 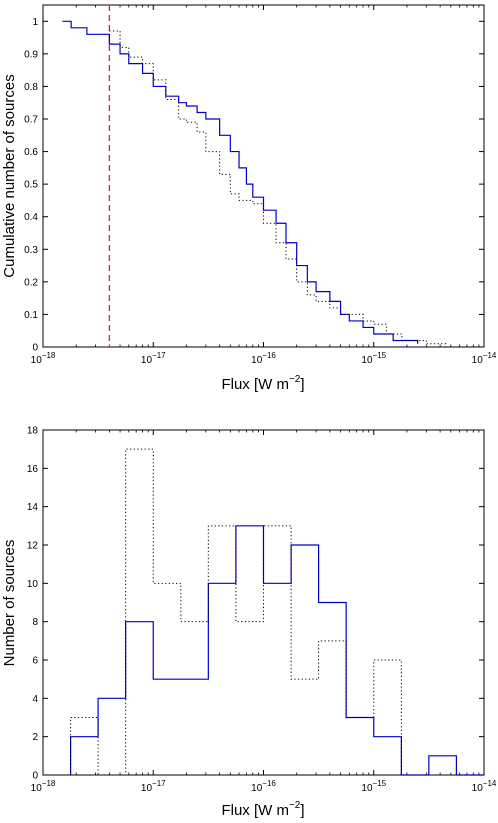 What do you see at coordinates (31, 87) in the screenshot?
I see `y-tick-label: 0.8` at bounding box center [31, 87].